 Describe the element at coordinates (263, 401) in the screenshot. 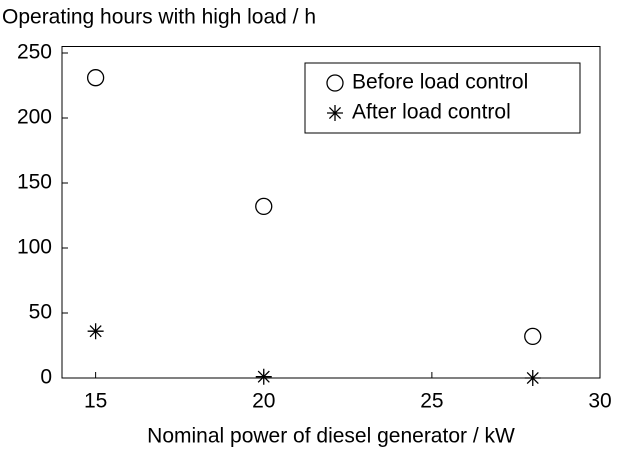

I see `x-tick-label: 20` at that location.